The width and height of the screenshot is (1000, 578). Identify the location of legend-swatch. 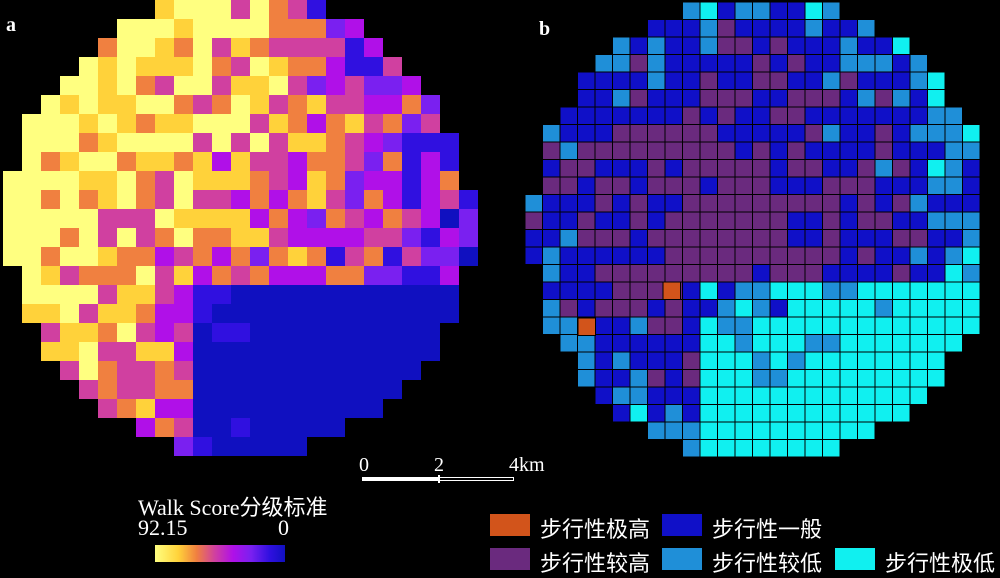
(510, 525).